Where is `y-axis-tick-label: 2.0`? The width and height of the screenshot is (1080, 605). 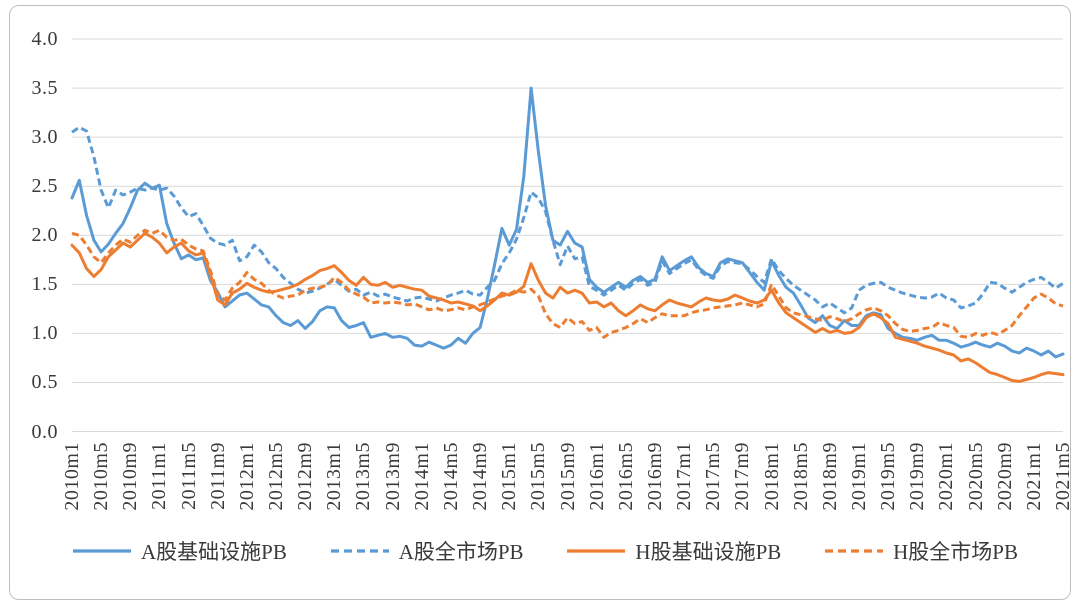
y-axis-tick-label: 2.0 is located at coordinates (44, 235).